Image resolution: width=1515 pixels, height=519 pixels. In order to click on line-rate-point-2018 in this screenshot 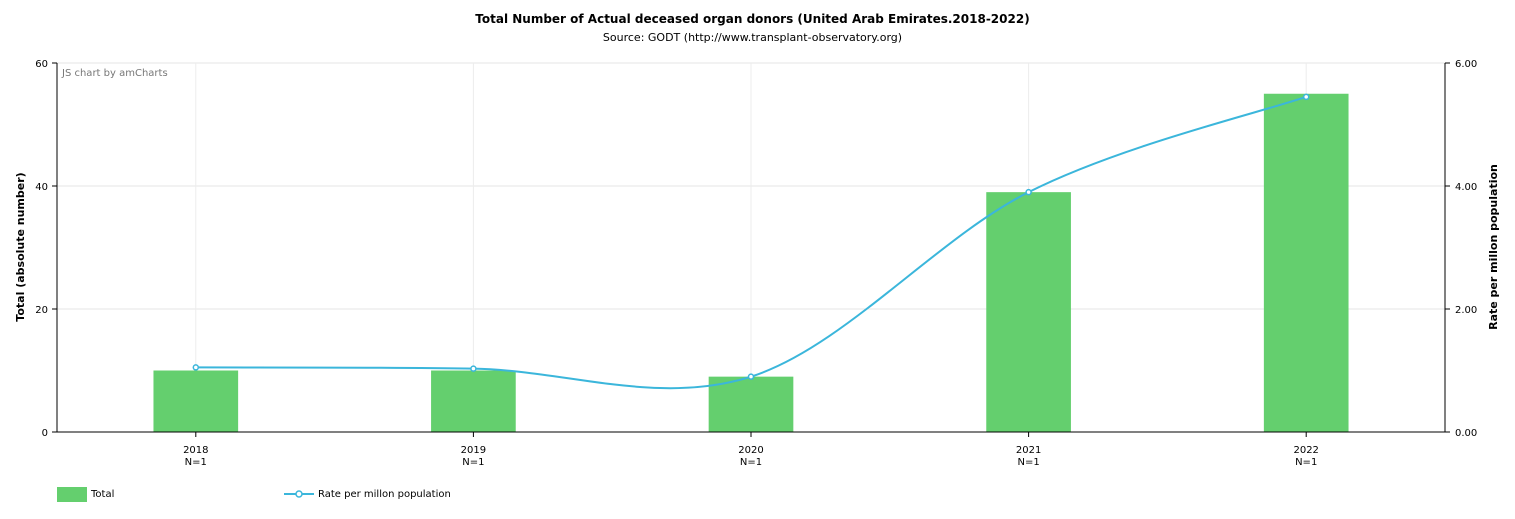, I will do `click(196, 367)`.